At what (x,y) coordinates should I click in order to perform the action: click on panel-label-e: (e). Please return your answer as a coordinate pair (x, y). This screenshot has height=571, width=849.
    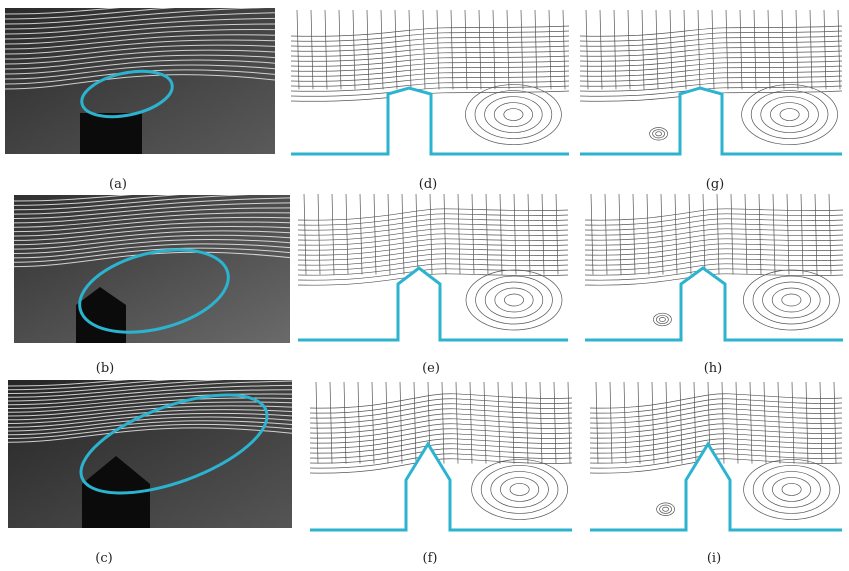
    Looking at the image, I should click on (431, 368).